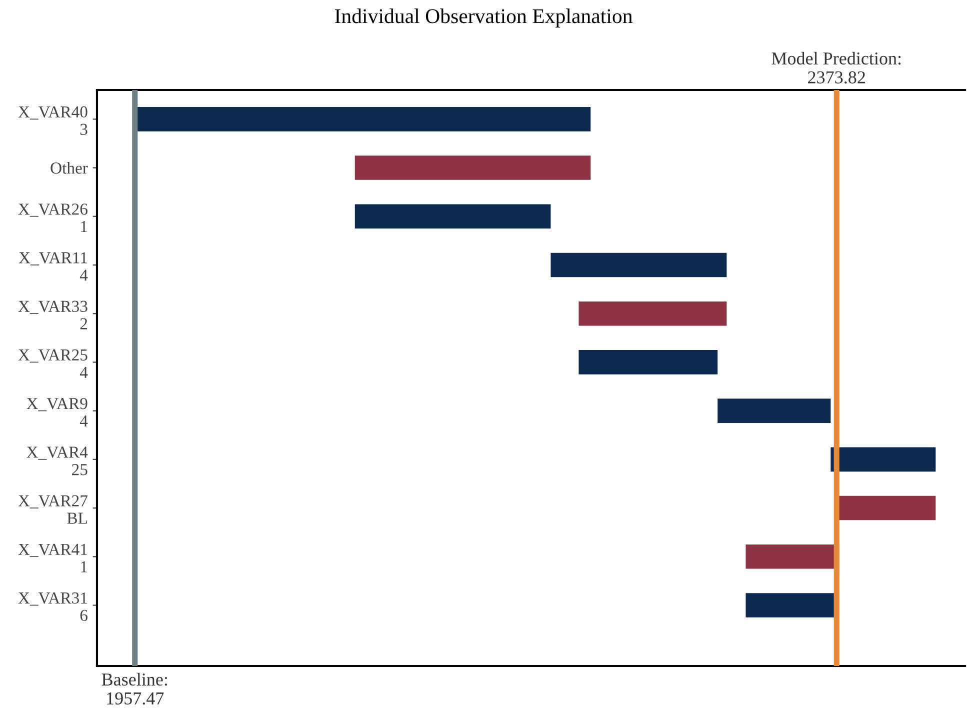 The width and height of the screenshot is (967, 719). I want to click on ref-line-label: Model Prediction: 2373.82, so click(836, 68).